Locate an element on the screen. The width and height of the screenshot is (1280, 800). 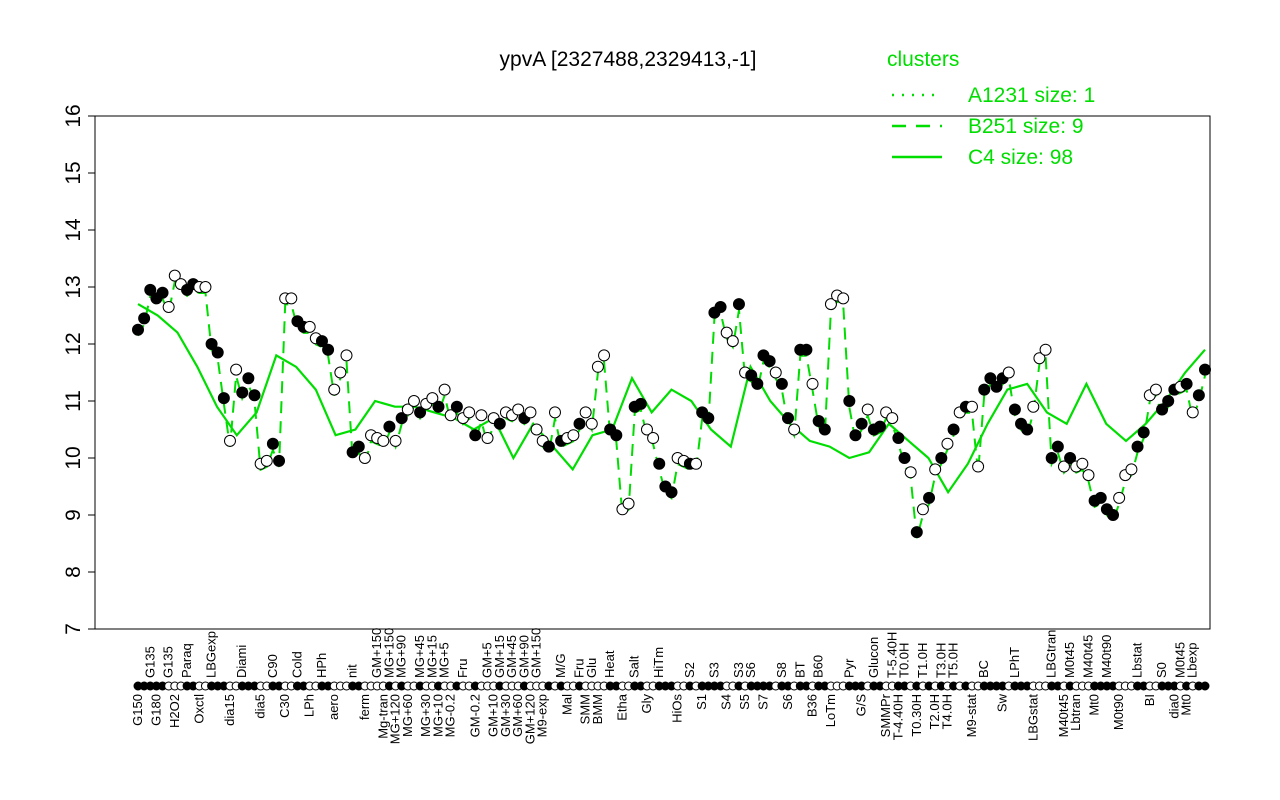
x-tick-label: MG+10 is located at coordinates (437, 715).